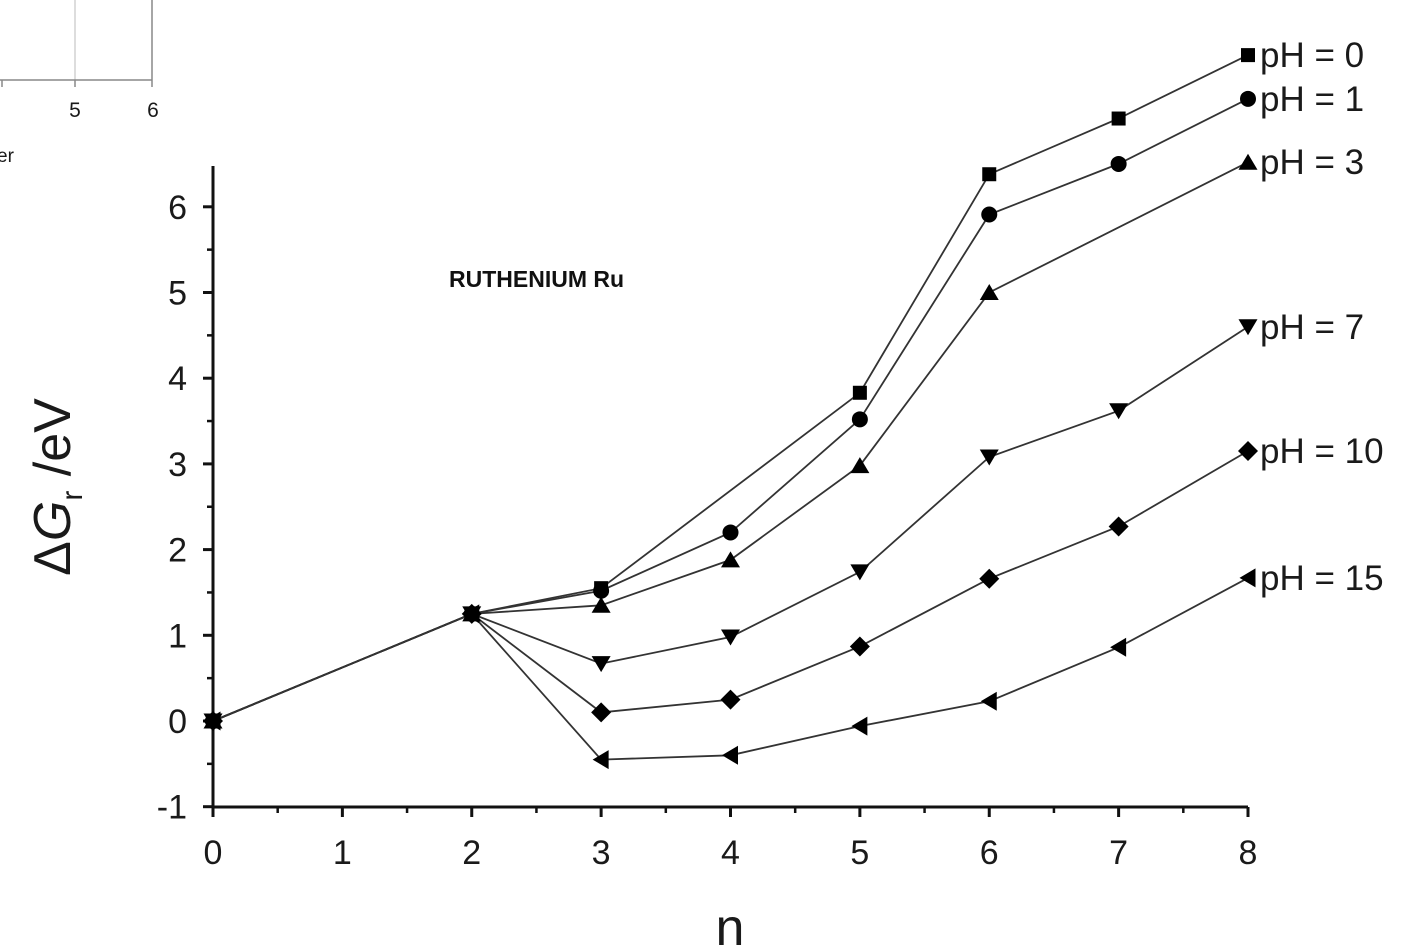 Image resolution: width=1408 pixels, height=952 pixels. What do you see at coordinates (536, 279) in the screenshot?
I see `chart-annotation: RUTHENIUM Ru` at bounding box center [536, 279].